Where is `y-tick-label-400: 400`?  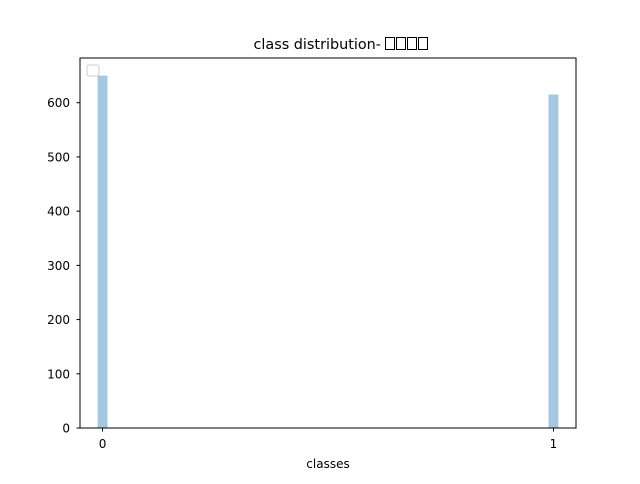 y-tick-label-400: 400 is located at coordinates (58, 212).